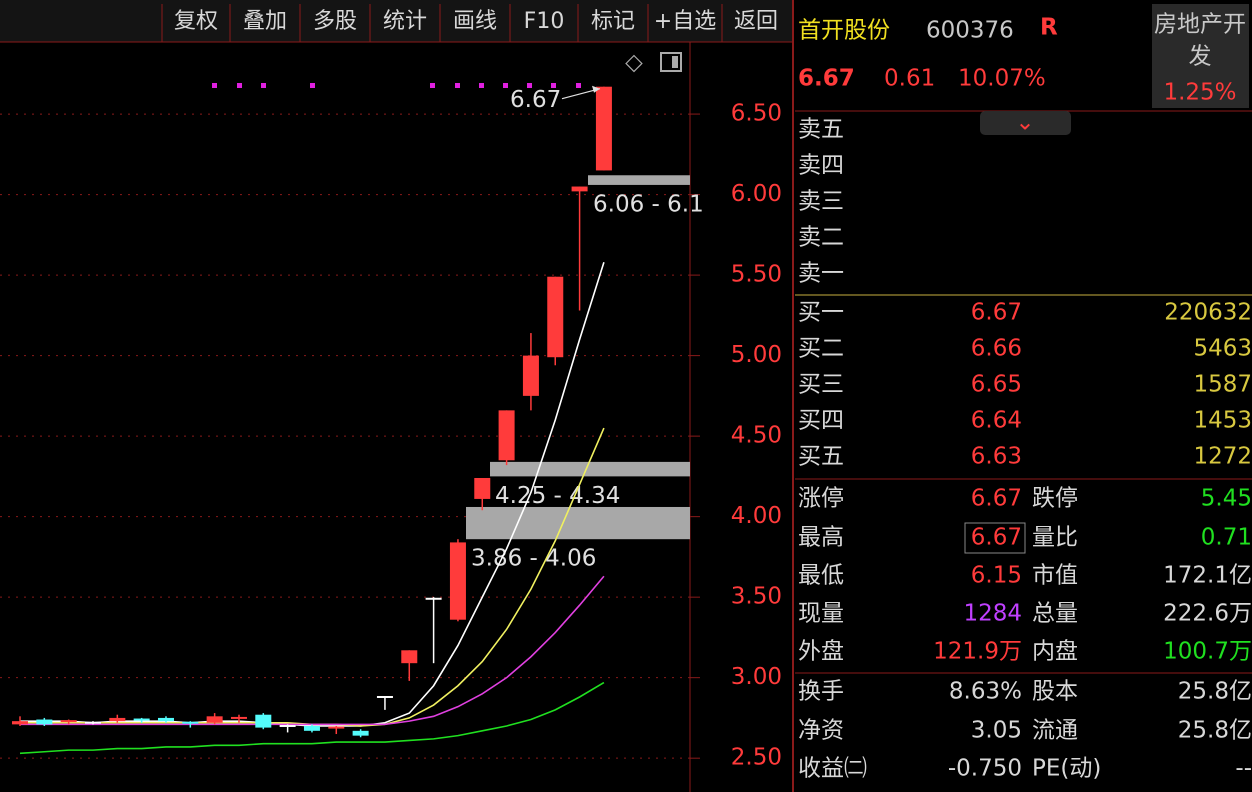  Describe the element at coordinates (756, 597) in the screenshot. I see `y-tick-label: 3.50` at that location.